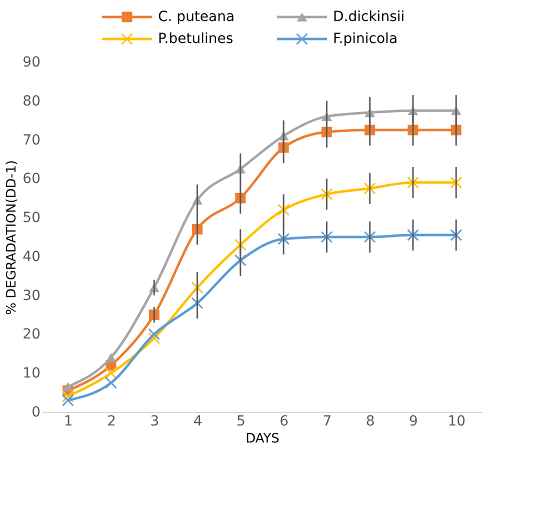  Describe the element at coordinates (457, 422) in the screenshot. I see `x-tick-label: 10` at that location.